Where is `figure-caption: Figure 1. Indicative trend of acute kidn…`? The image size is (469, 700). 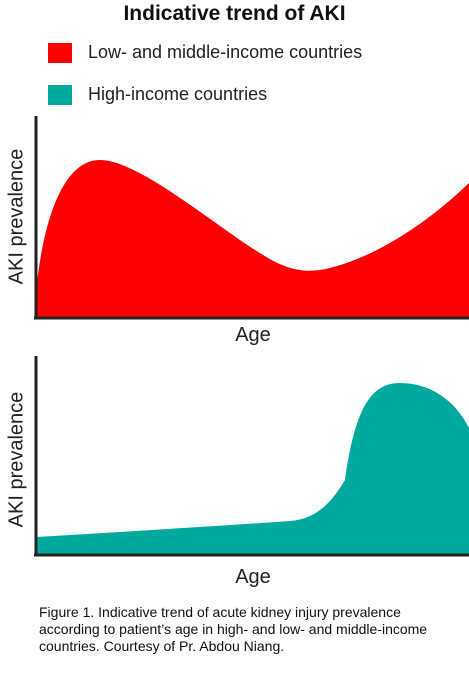
figure-caption: Figure 1. Indicative trend of acute kidn… is located at coordinates (233, 629).